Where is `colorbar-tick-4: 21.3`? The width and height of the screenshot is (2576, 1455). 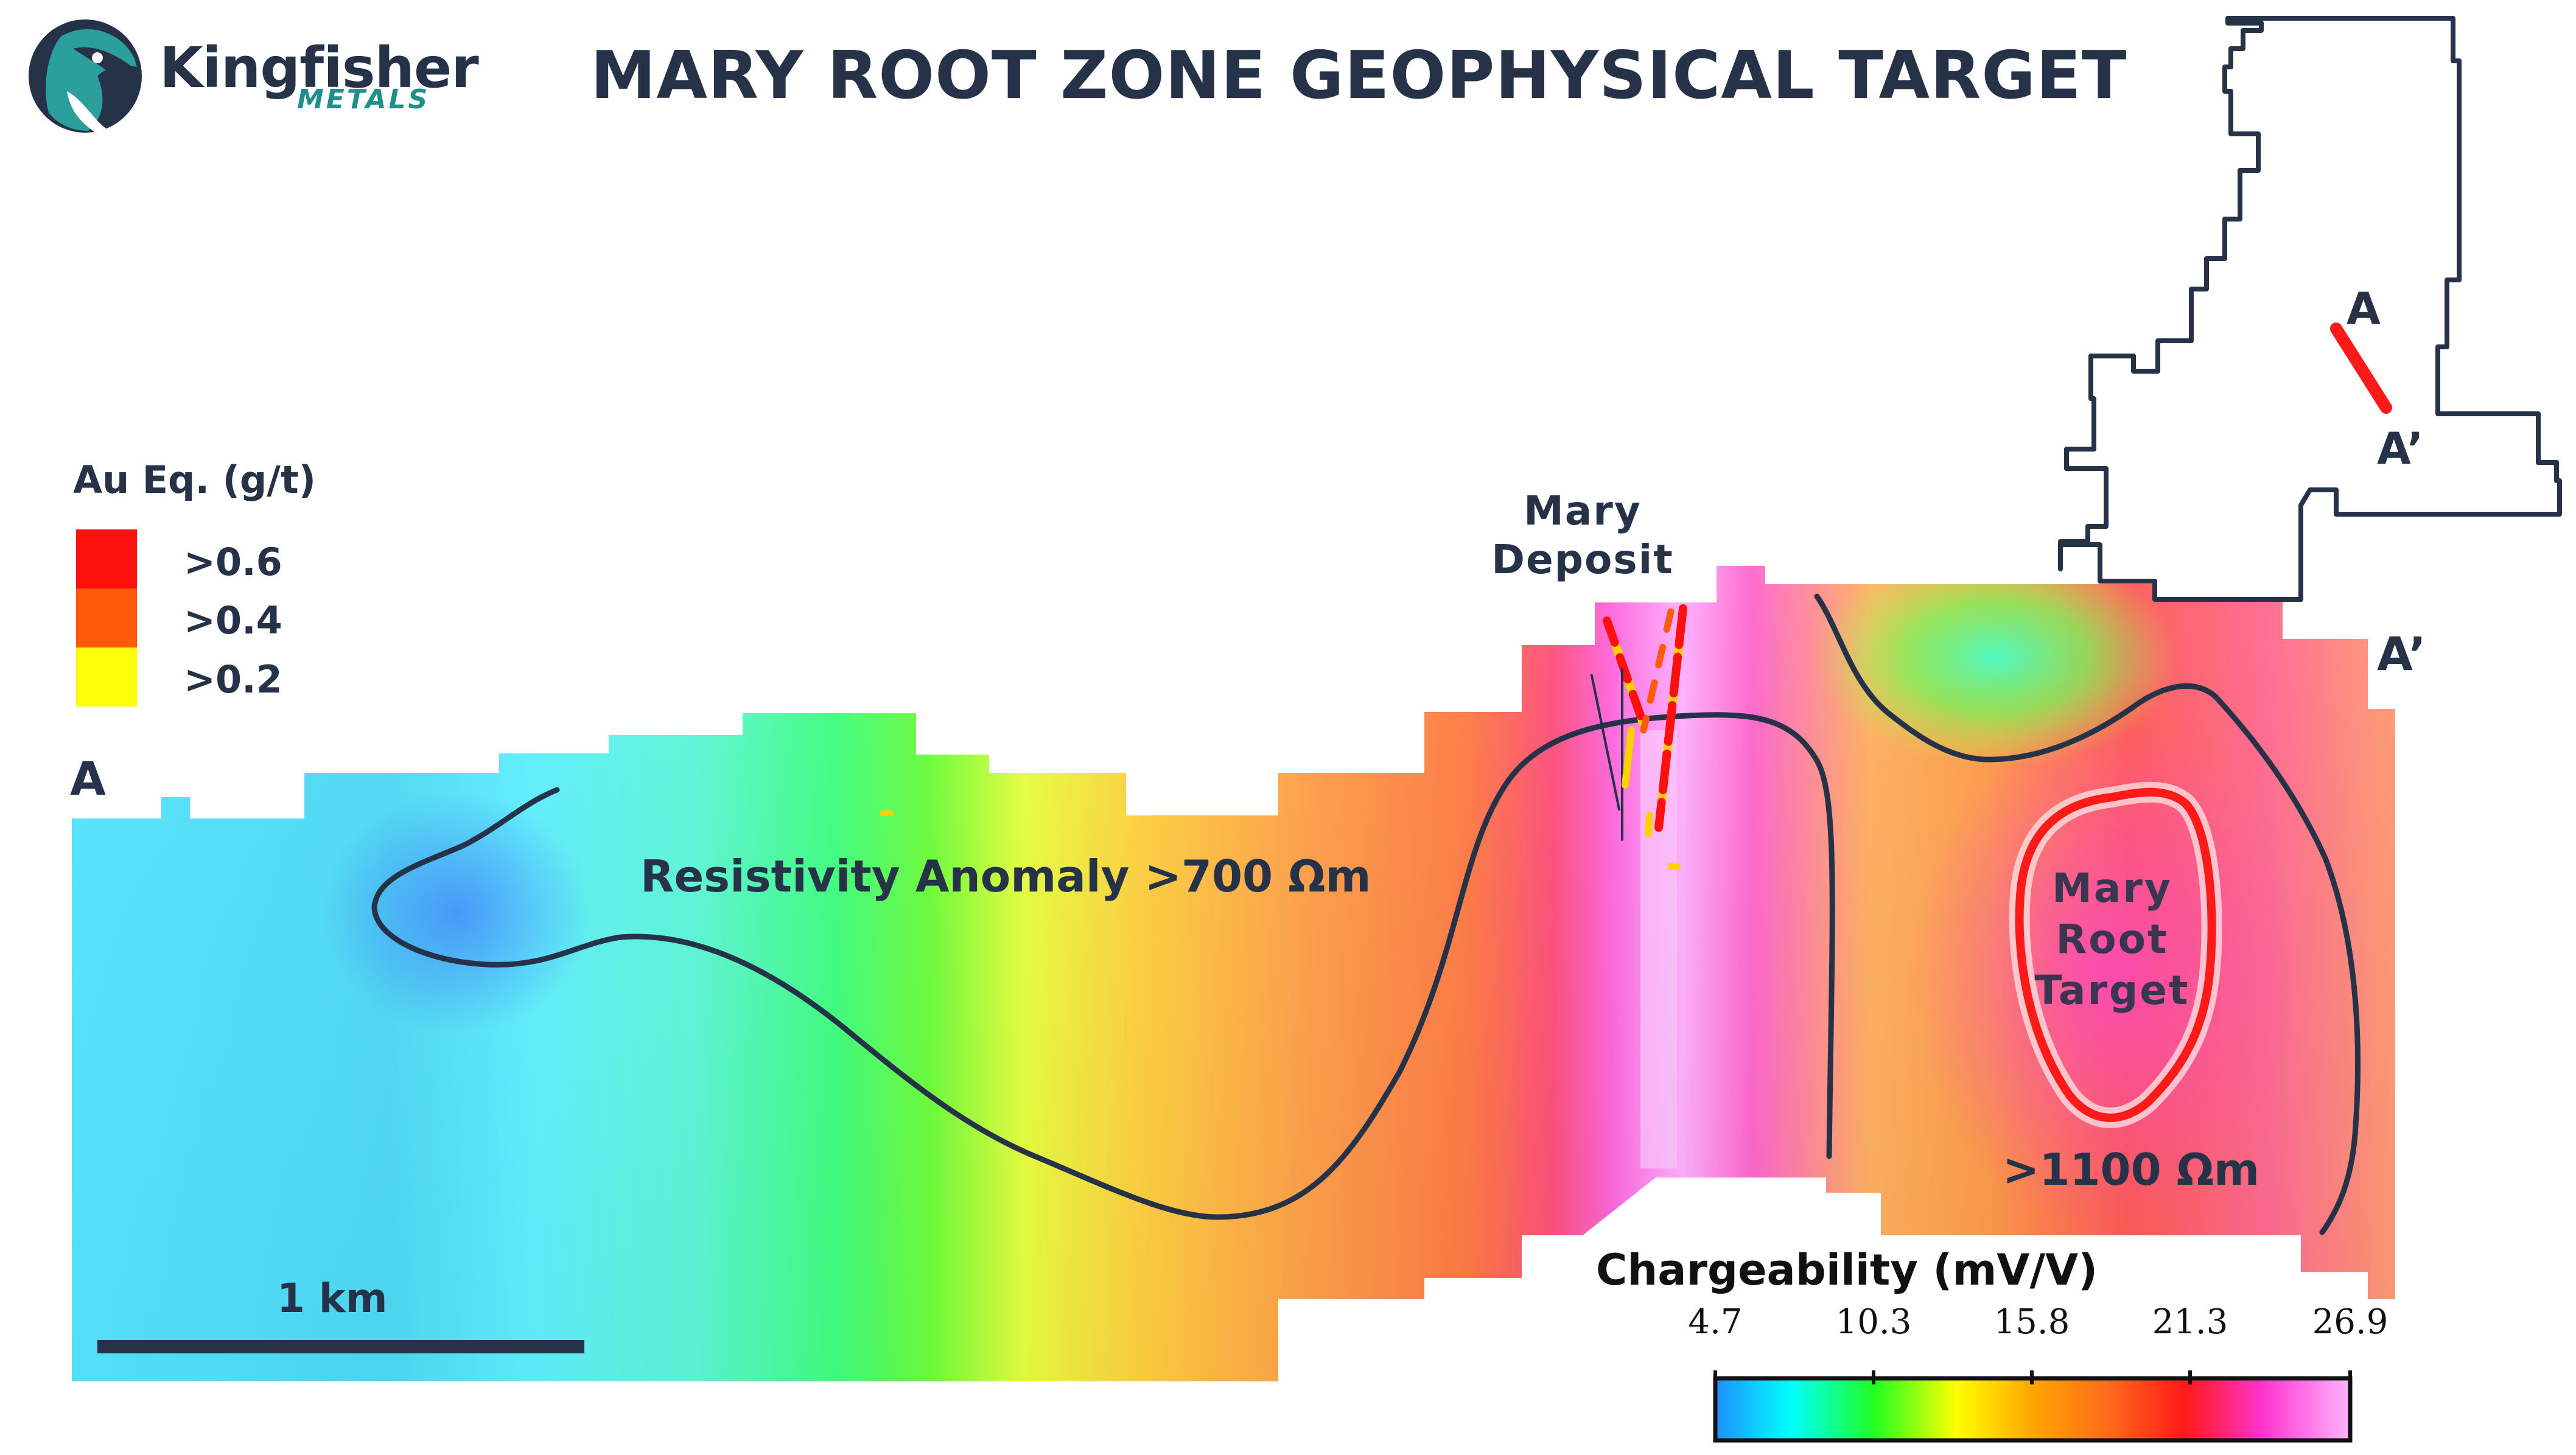
colorbar-tick-4: 21.3 is located at coordinates (2190, 1322).